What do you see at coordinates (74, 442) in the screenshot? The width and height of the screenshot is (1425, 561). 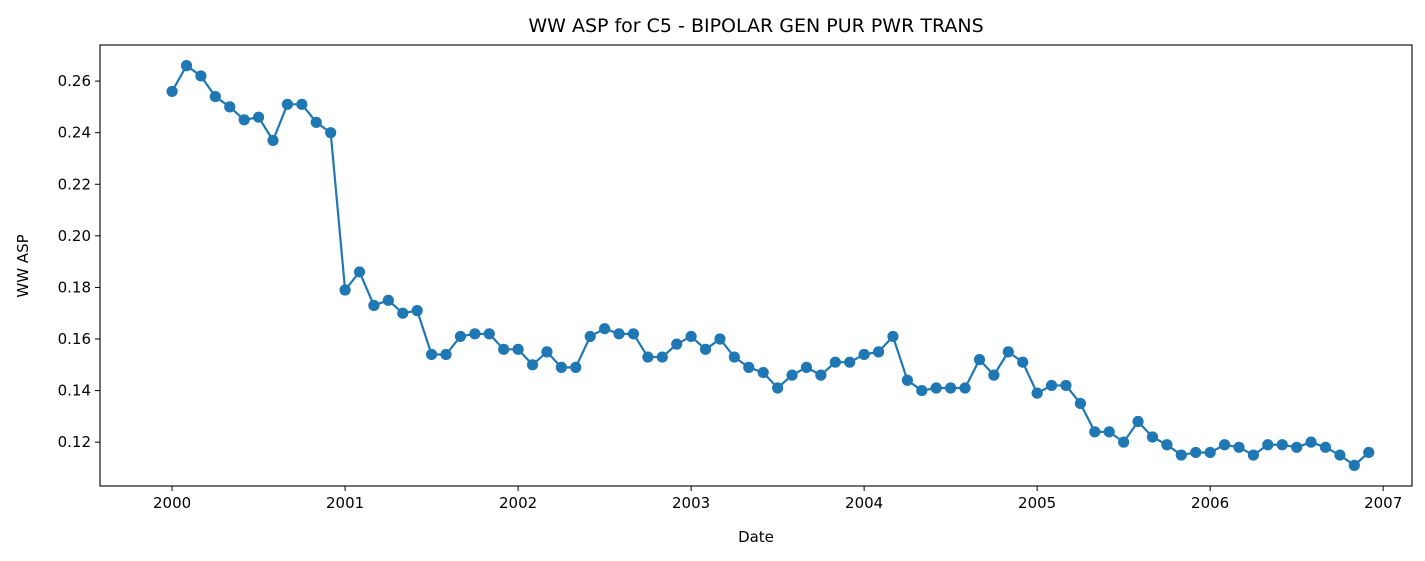 I see `y-tick-label: 0.12` at bounding box center [74, 442].